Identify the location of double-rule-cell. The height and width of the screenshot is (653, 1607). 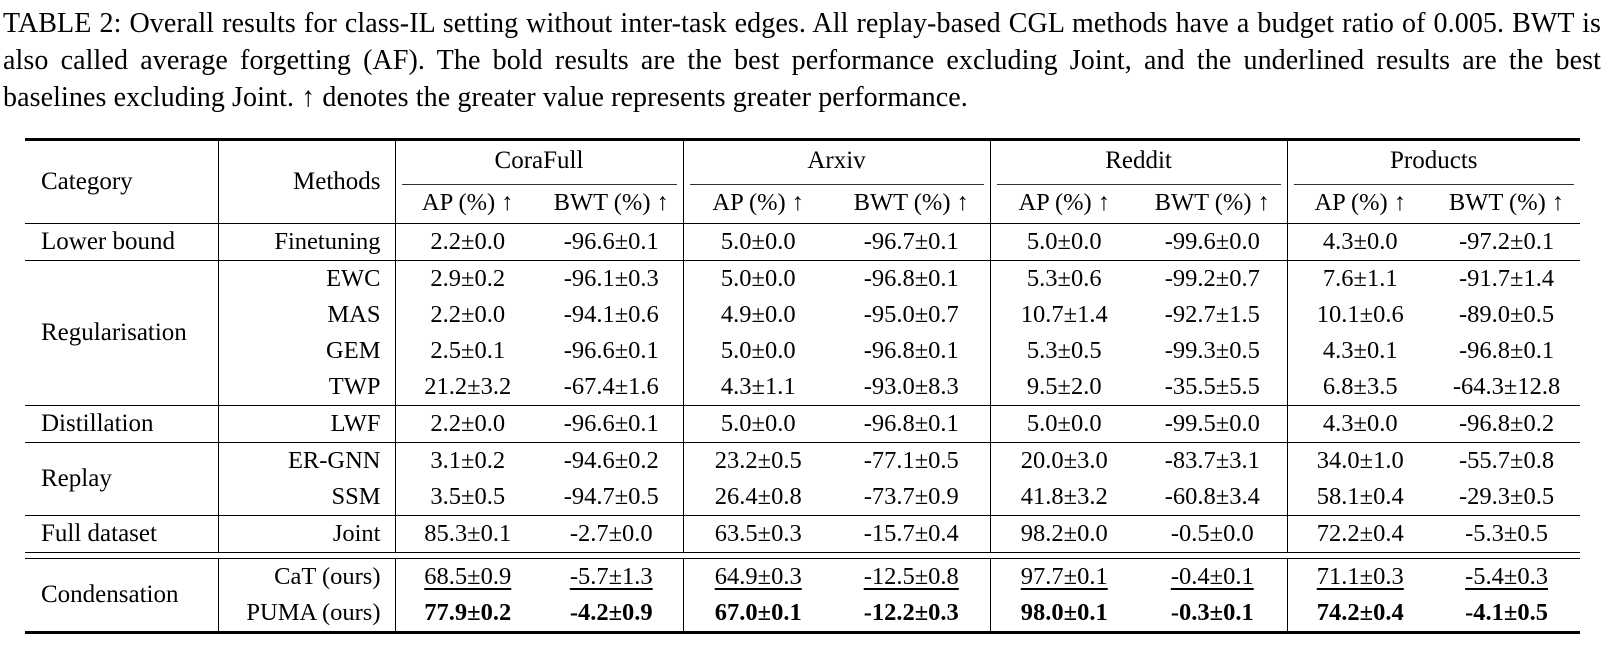
(803, 555).